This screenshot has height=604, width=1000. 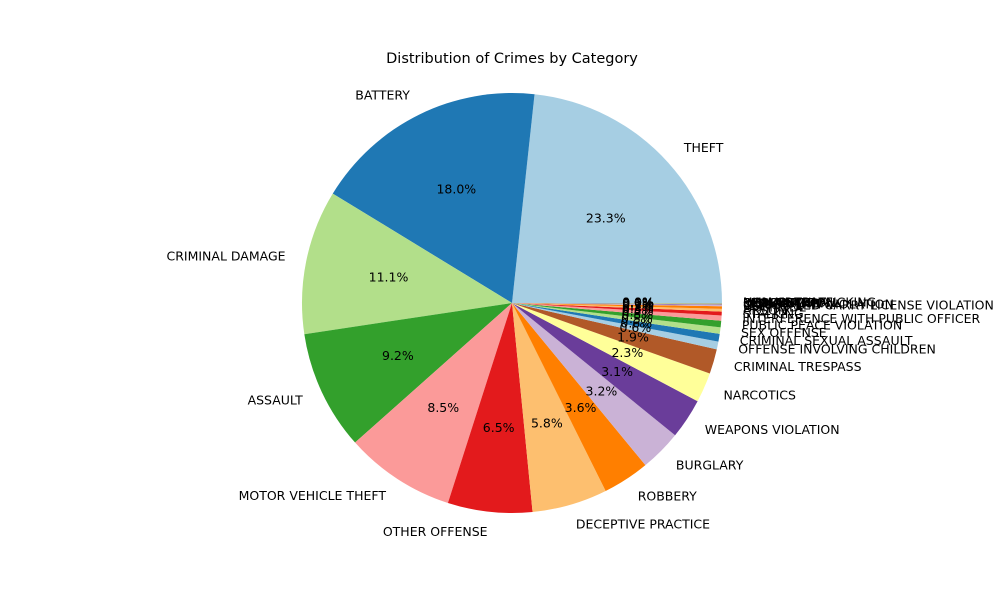 I want to click on slice-pct-assault: 9.2%, so click(x=398, y=355).